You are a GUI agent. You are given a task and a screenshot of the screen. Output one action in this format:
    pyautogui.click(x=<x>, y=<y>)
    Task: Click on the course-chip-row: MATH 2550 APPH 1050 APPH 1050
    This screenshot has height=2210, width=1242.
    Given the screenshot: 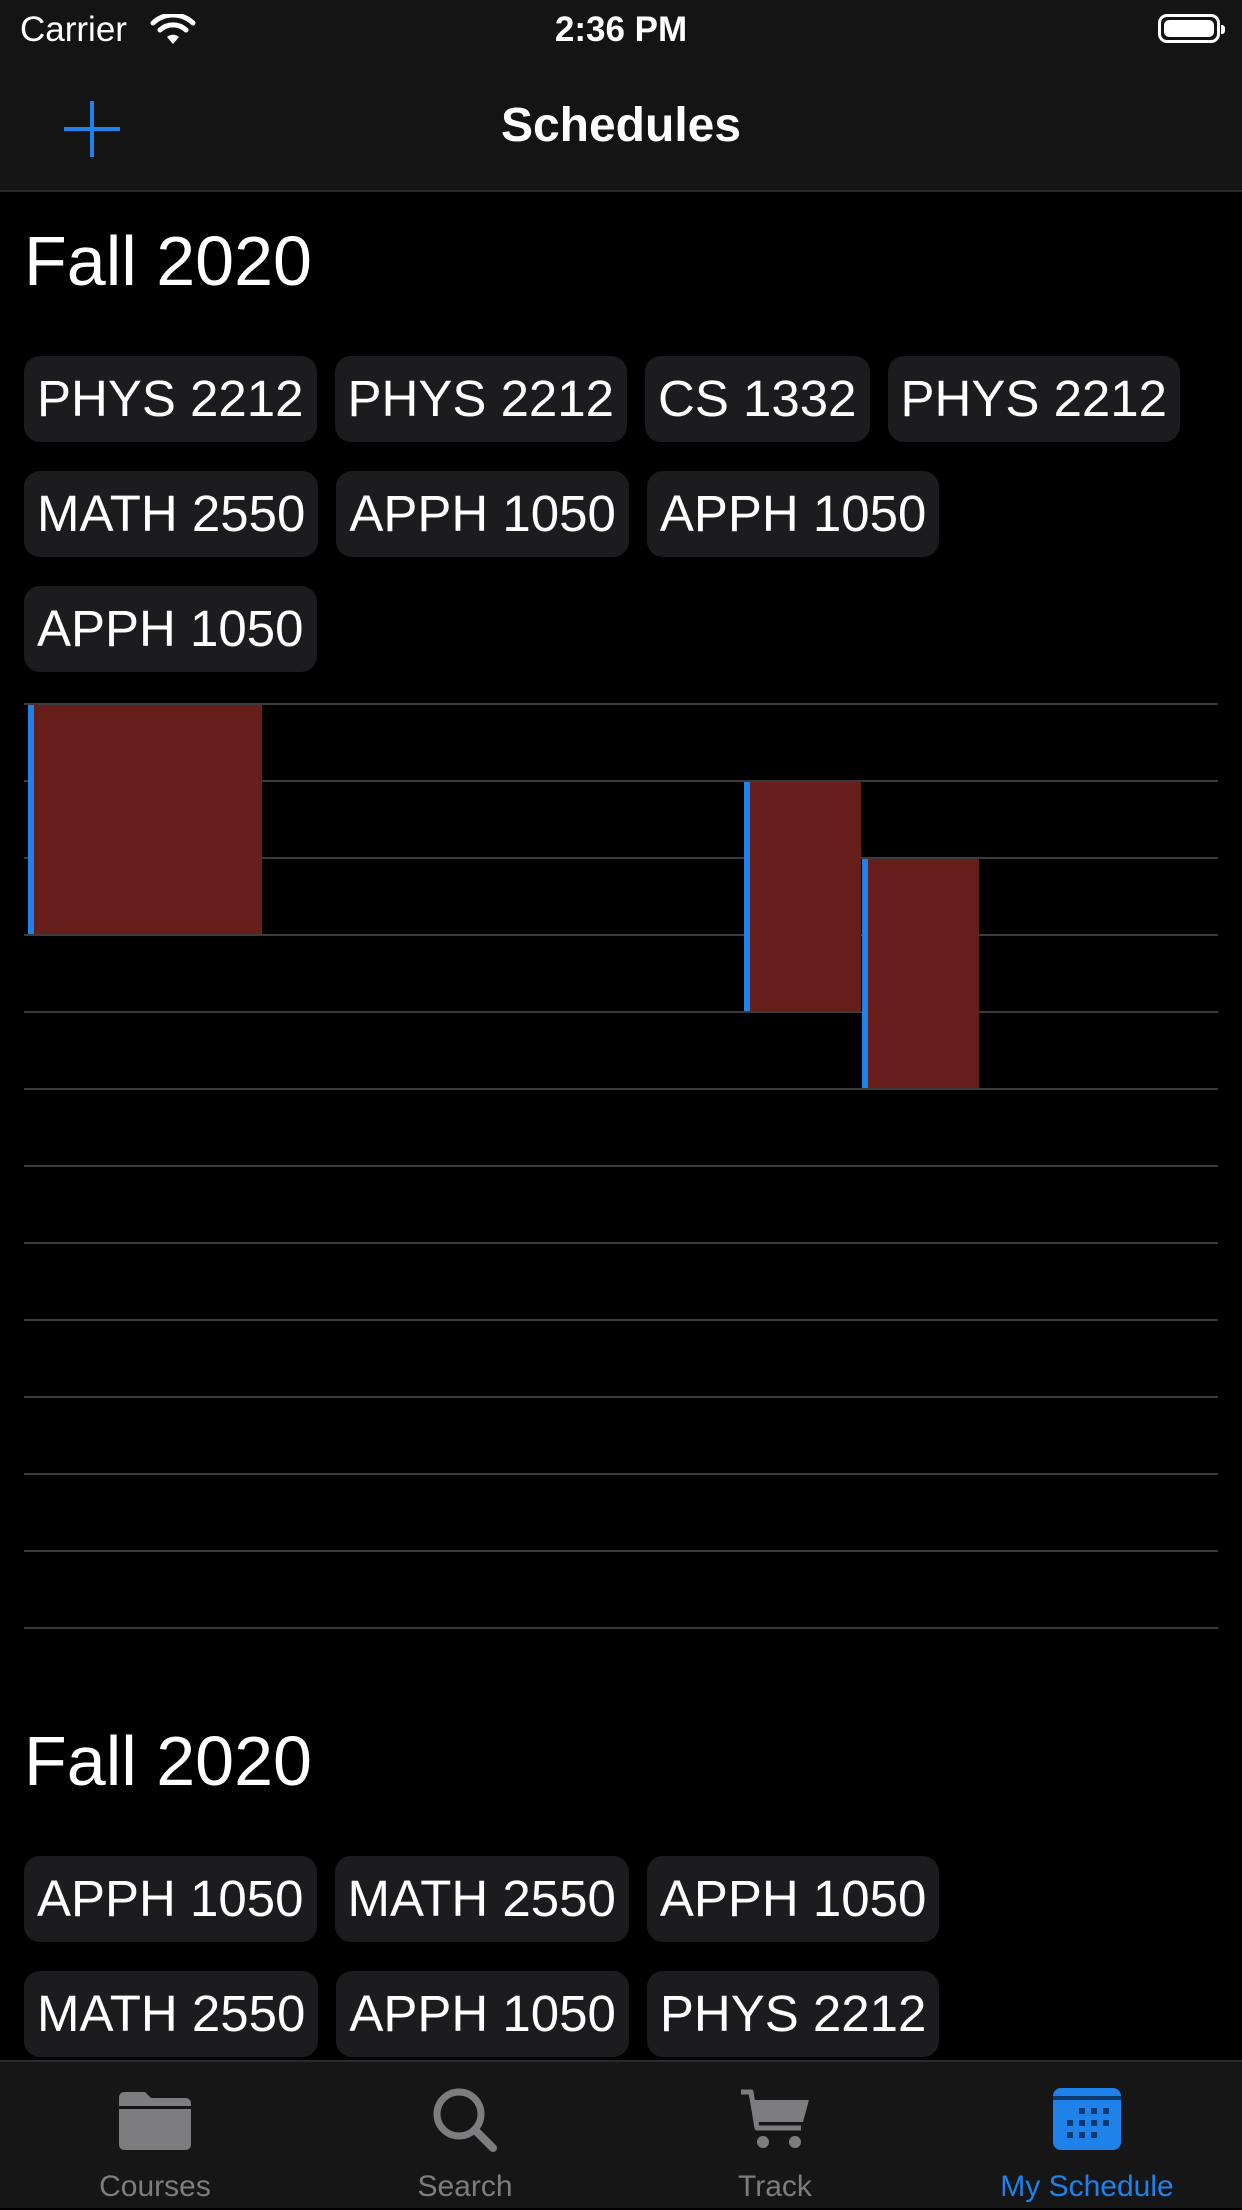 What is the action you would take?
    pyautogui.click(x=482, y=514)
    